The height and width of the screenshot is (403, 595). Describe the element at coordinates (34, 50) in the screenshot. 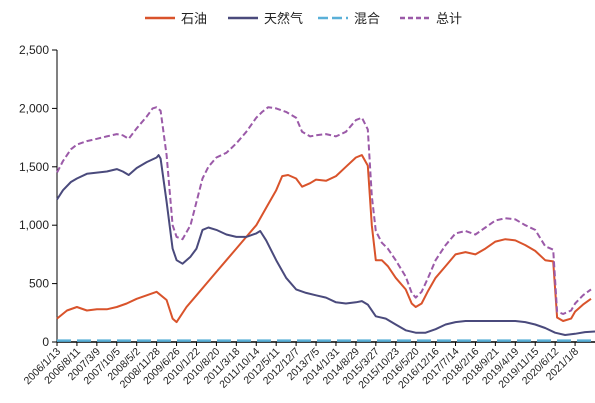

I see `y-tick-label: 2,500` at that location.